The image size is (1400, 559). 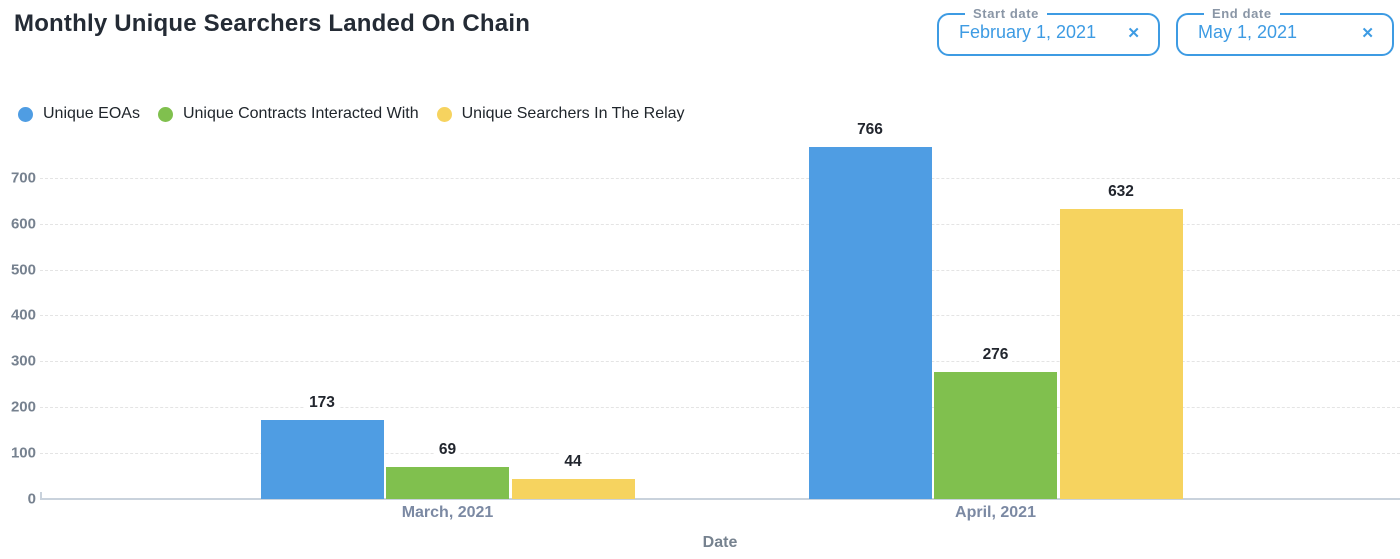 I want to click on start-date-picker: Start date February 1, 2021 ✕, so click(x=1048, y=31).